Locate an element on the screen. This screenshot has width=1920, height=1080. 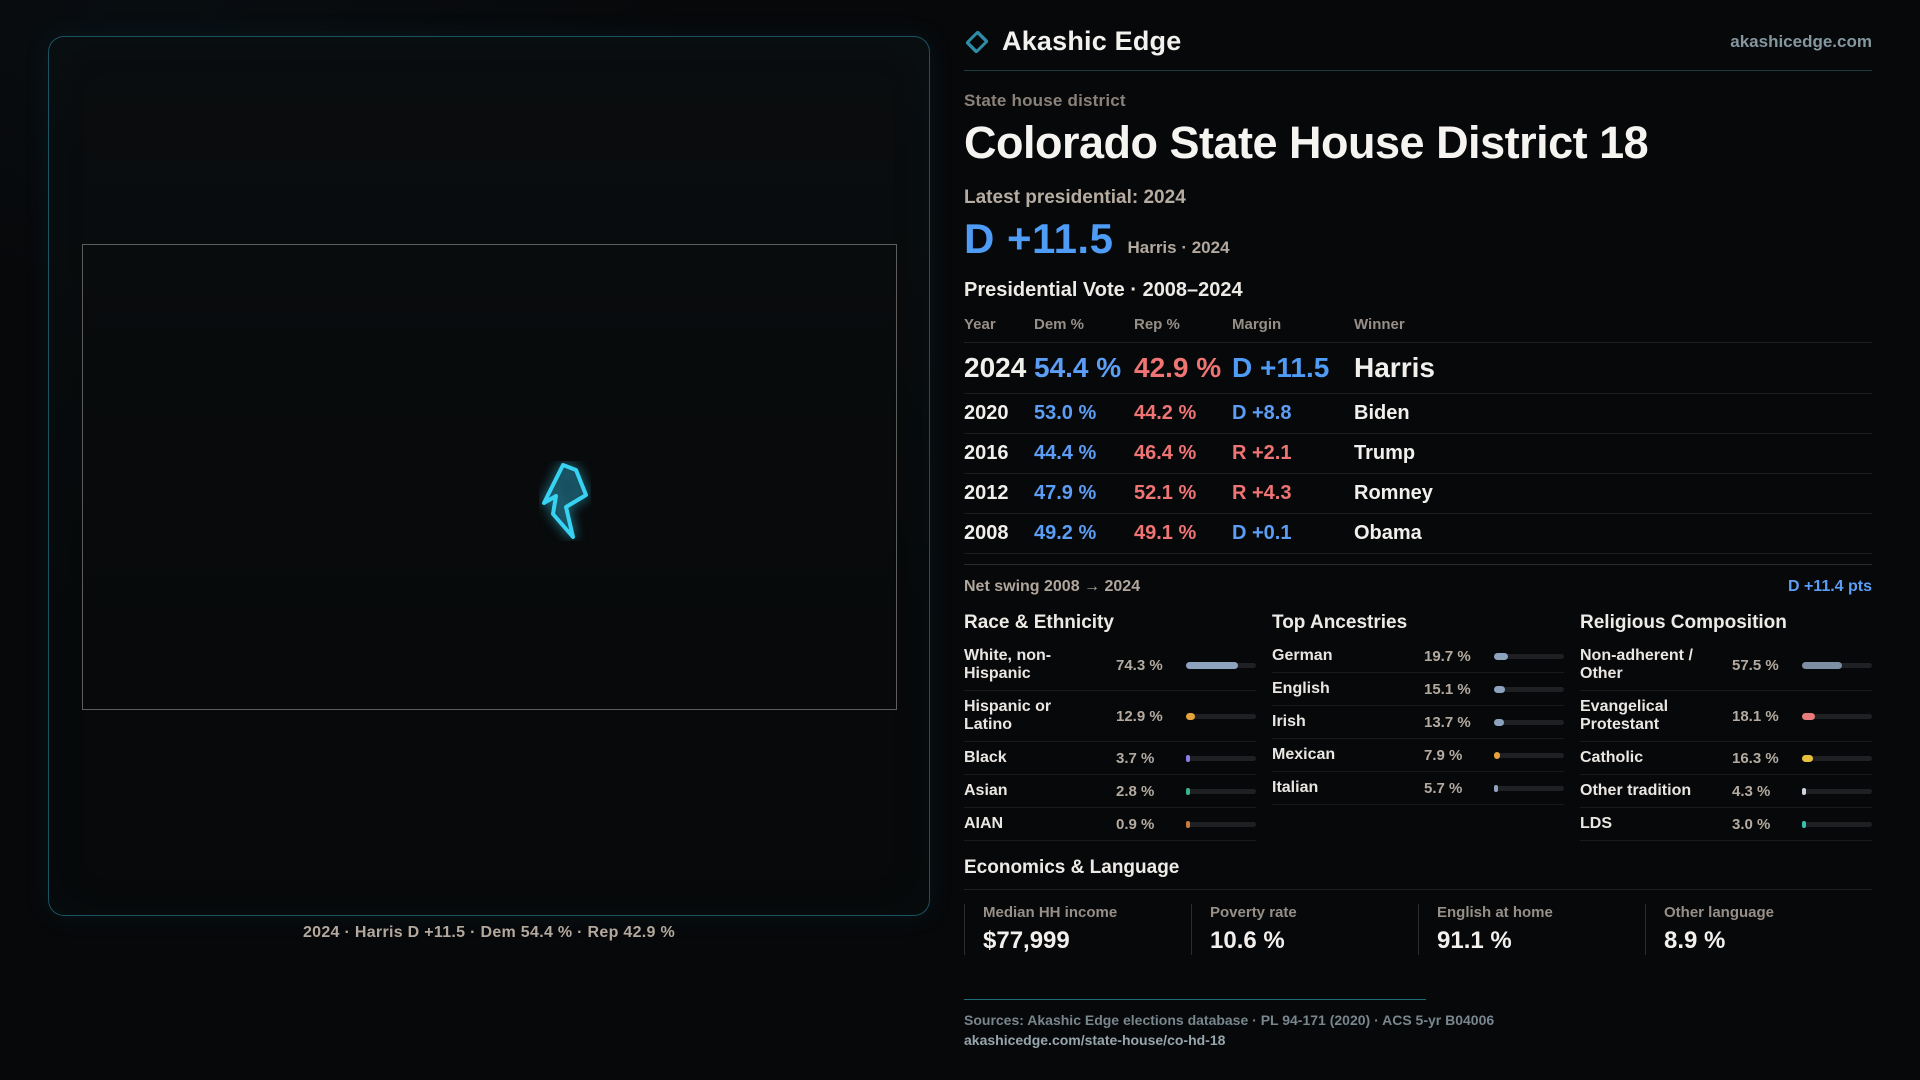
col-header-rep: Rep % is located at coordinates (1157, 324).